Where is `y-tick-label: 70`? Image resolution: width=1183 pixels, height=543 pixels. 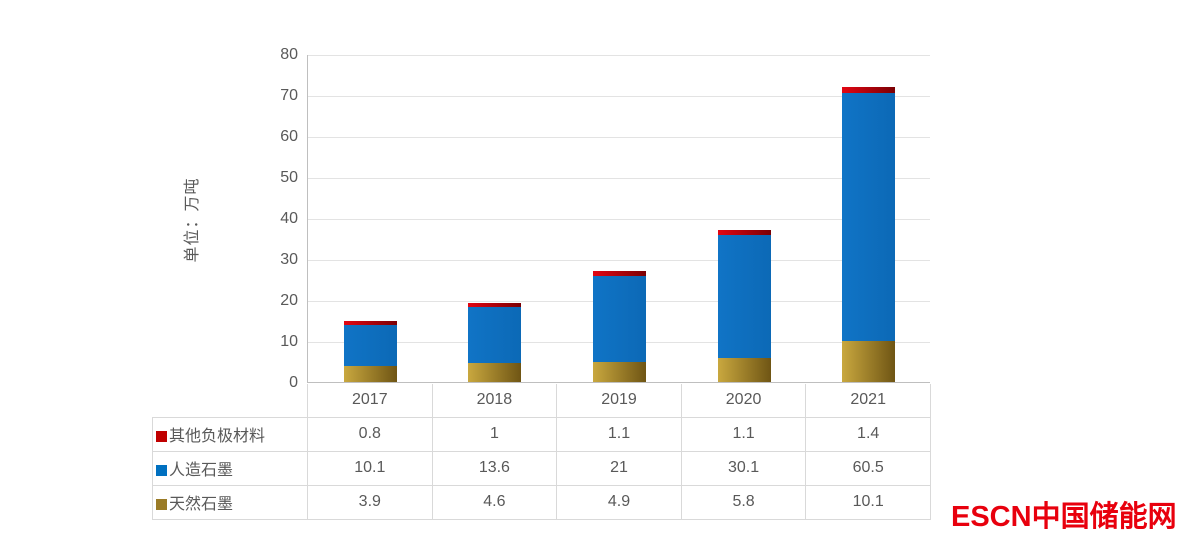 y-tick-label: 70 is located at coordinates (289, 95).